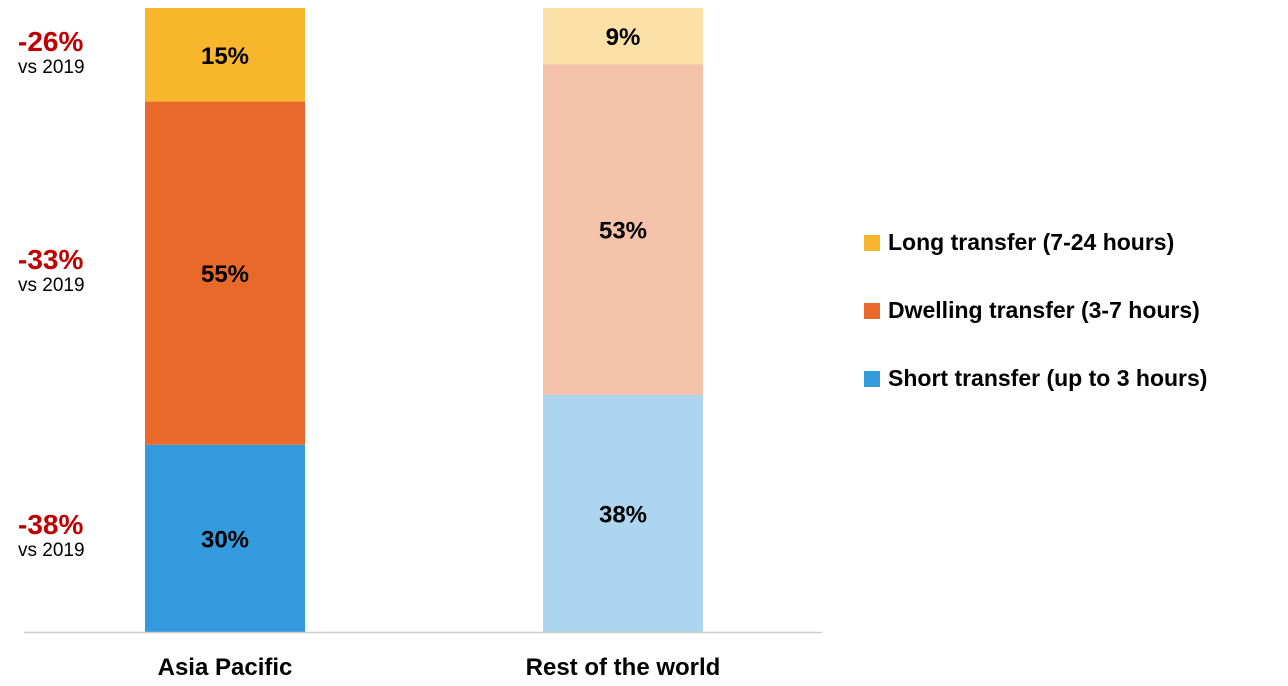  I want to click on legend-item-long-transfer-7-24-hours: Long transfer (7-24 hours), so click(1074, 242).